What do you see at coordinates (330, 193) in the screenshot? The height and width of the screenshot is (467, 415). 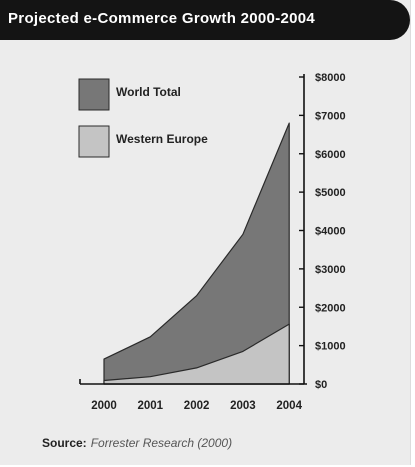 I see `y-tick-label: $5000` at bounding box center [330, 193].